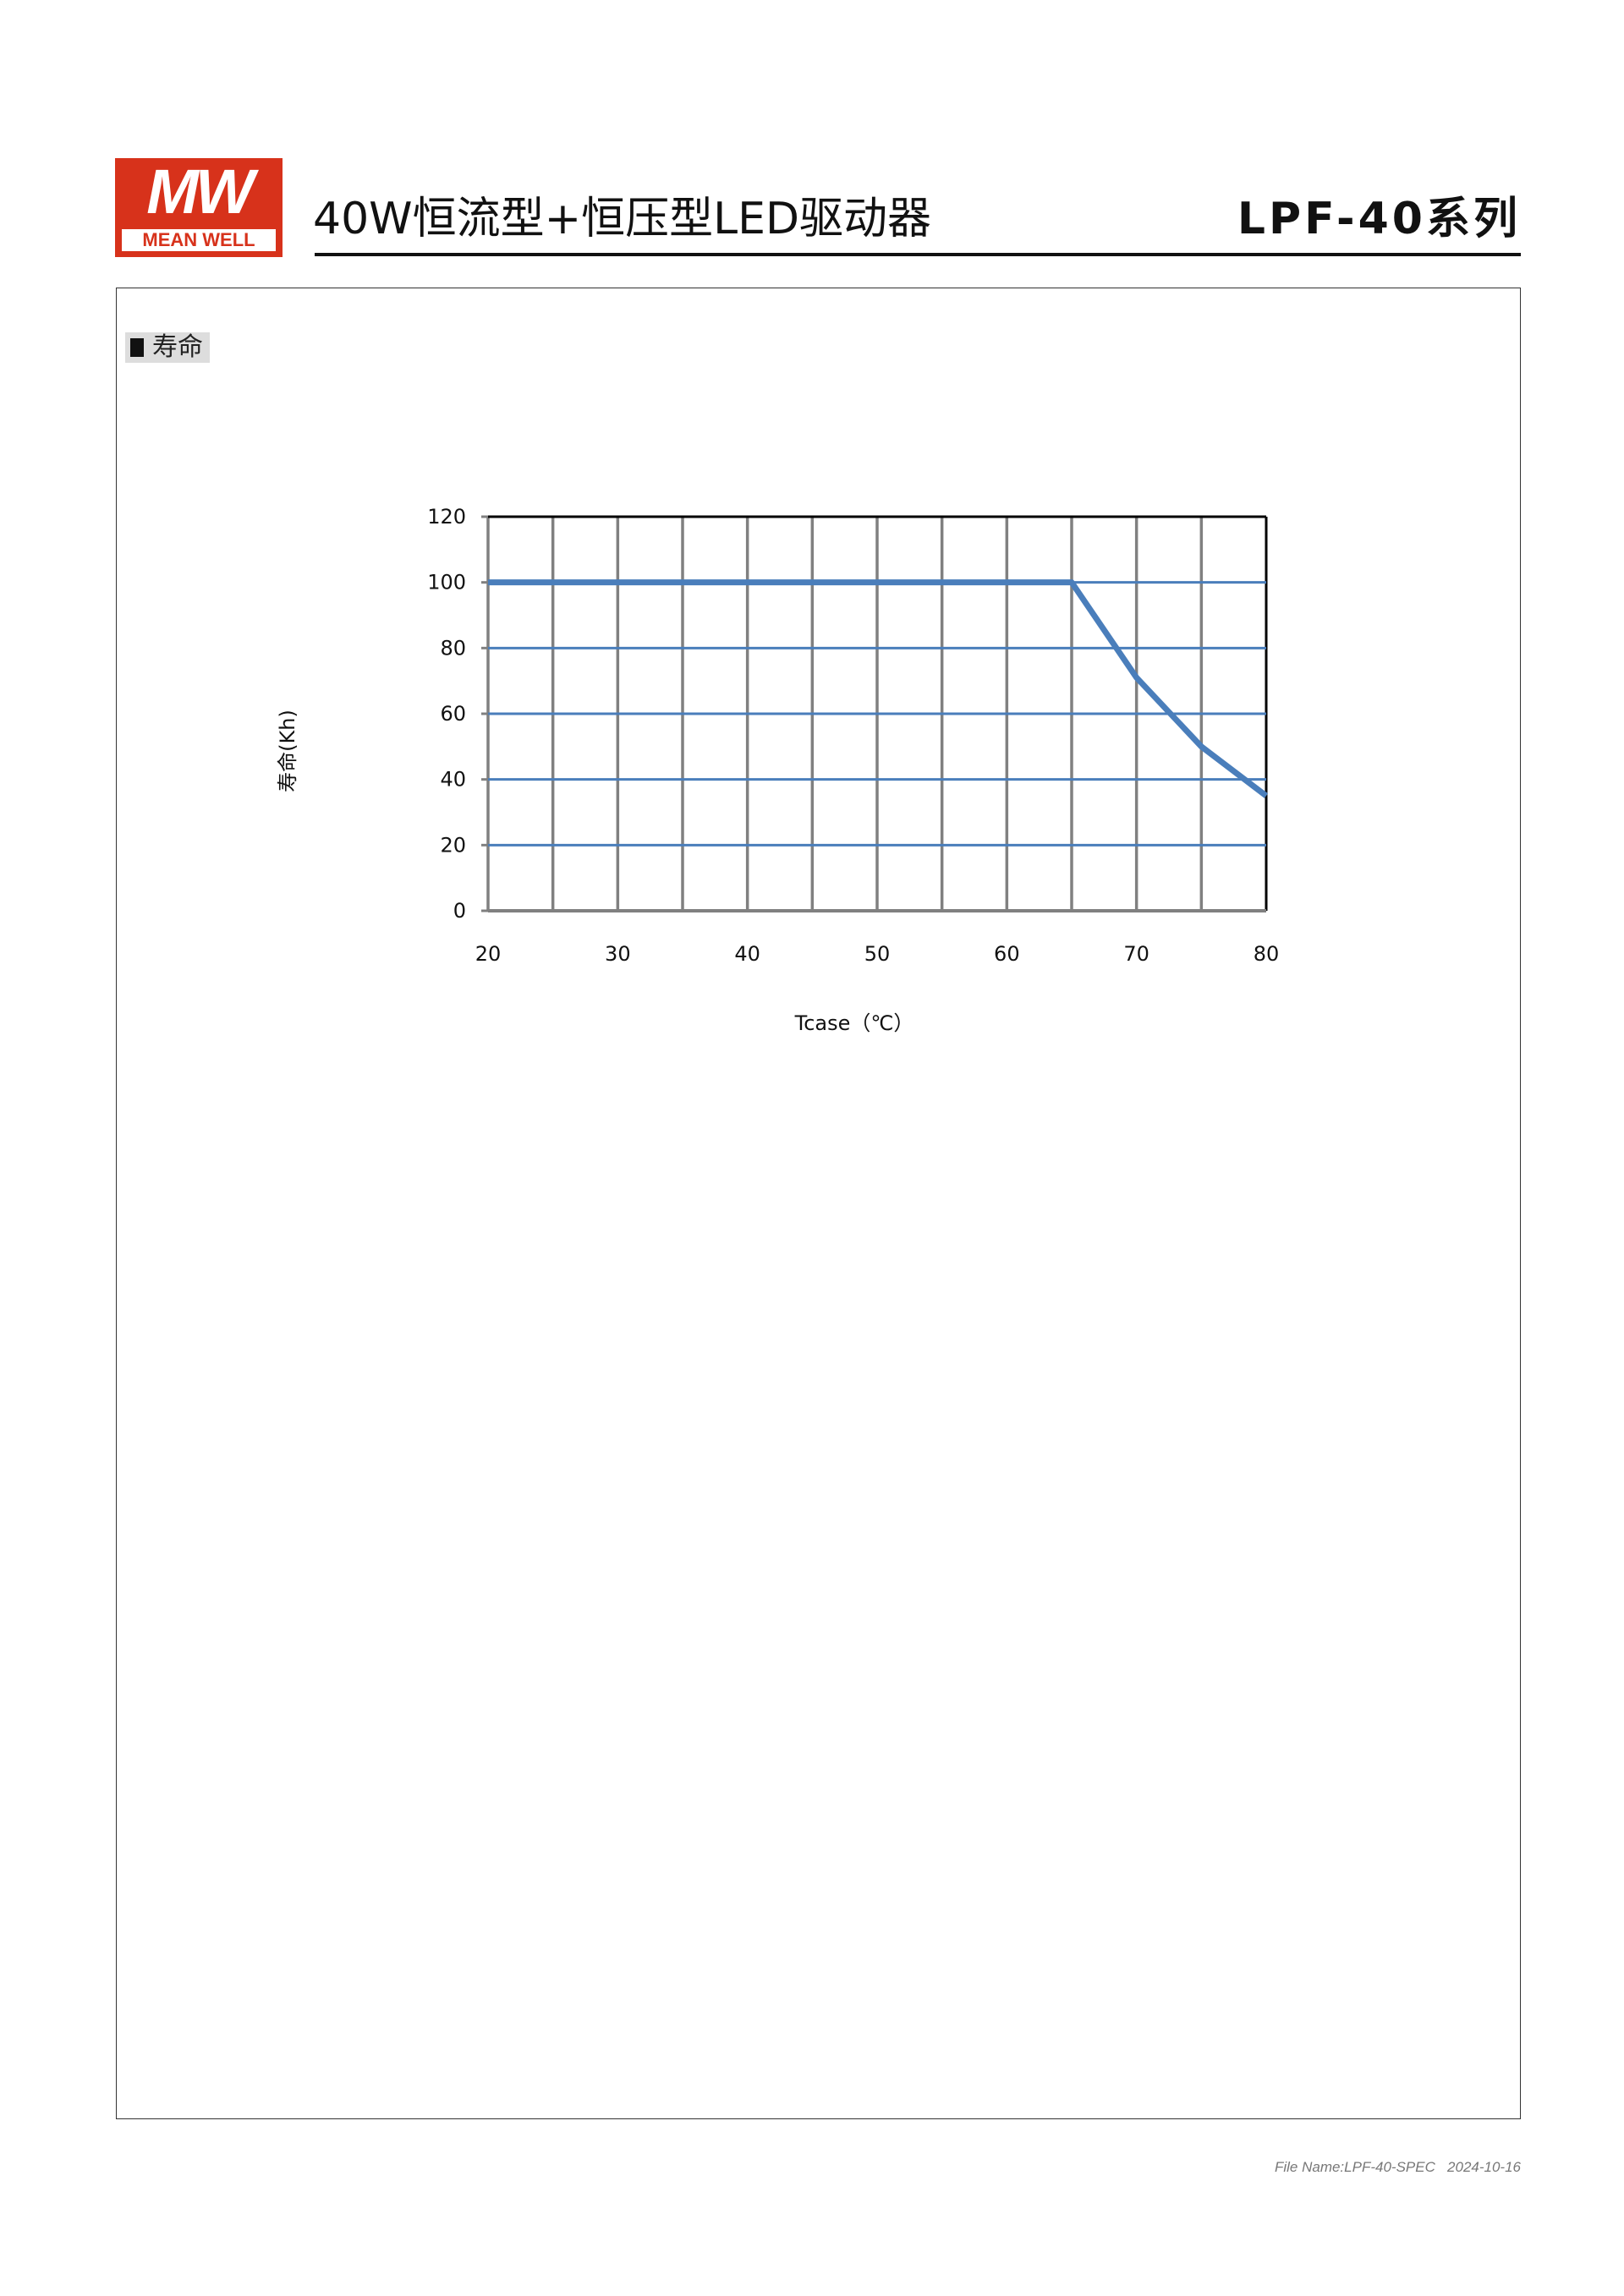  What do you see at coordinates (287, 751) in the screenshot?
I see `y-axis-label: 寿命(Kh)` at bounding box center [287, 751].